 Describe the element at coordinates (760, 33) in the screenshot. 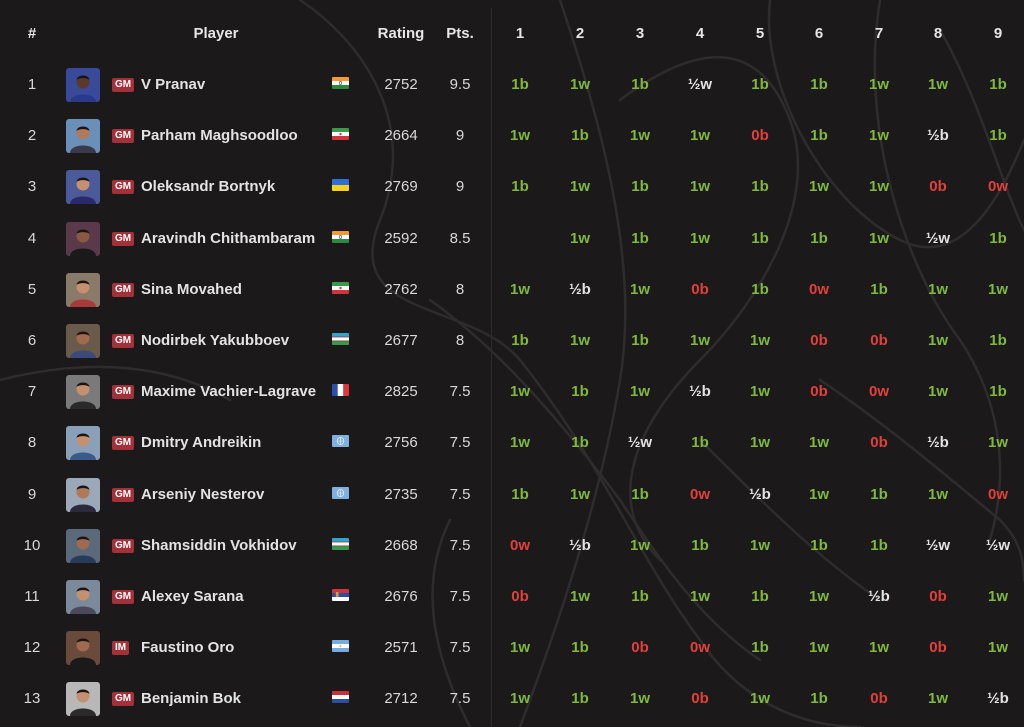

I see `header-round-5: 5` at that location.